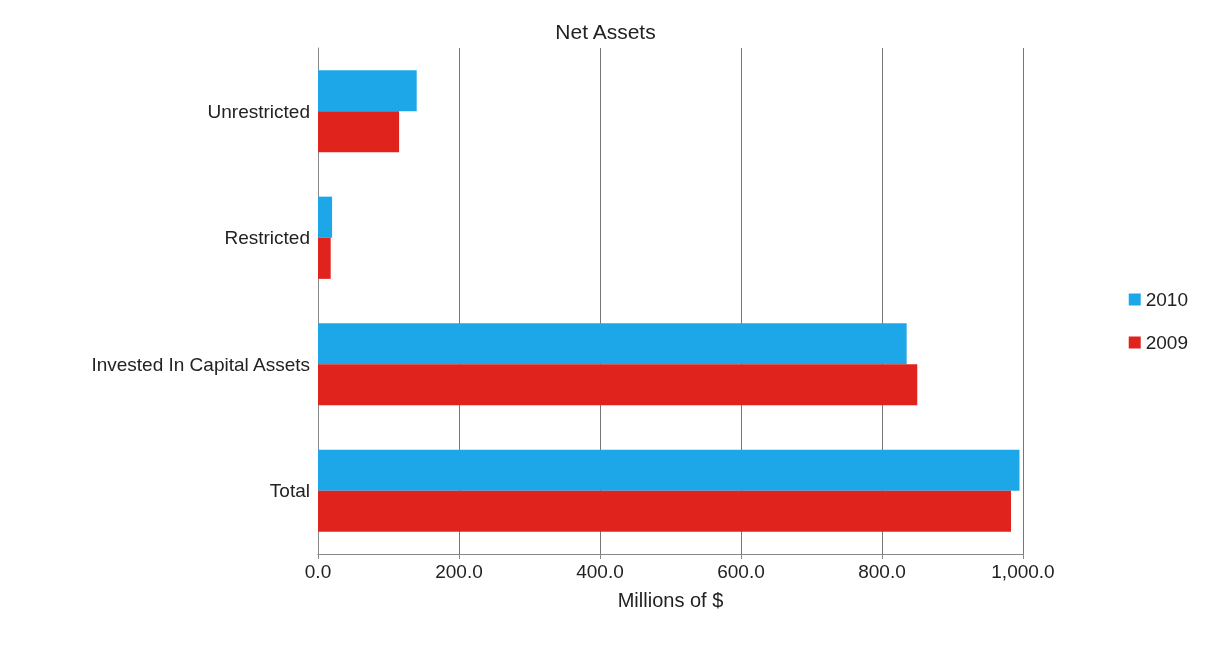 The width and height of the screenshot is (1215, 646). Describe the element at coordinates (1167, 299) in the screenshot. I see `legend-label: 2010` at that location.